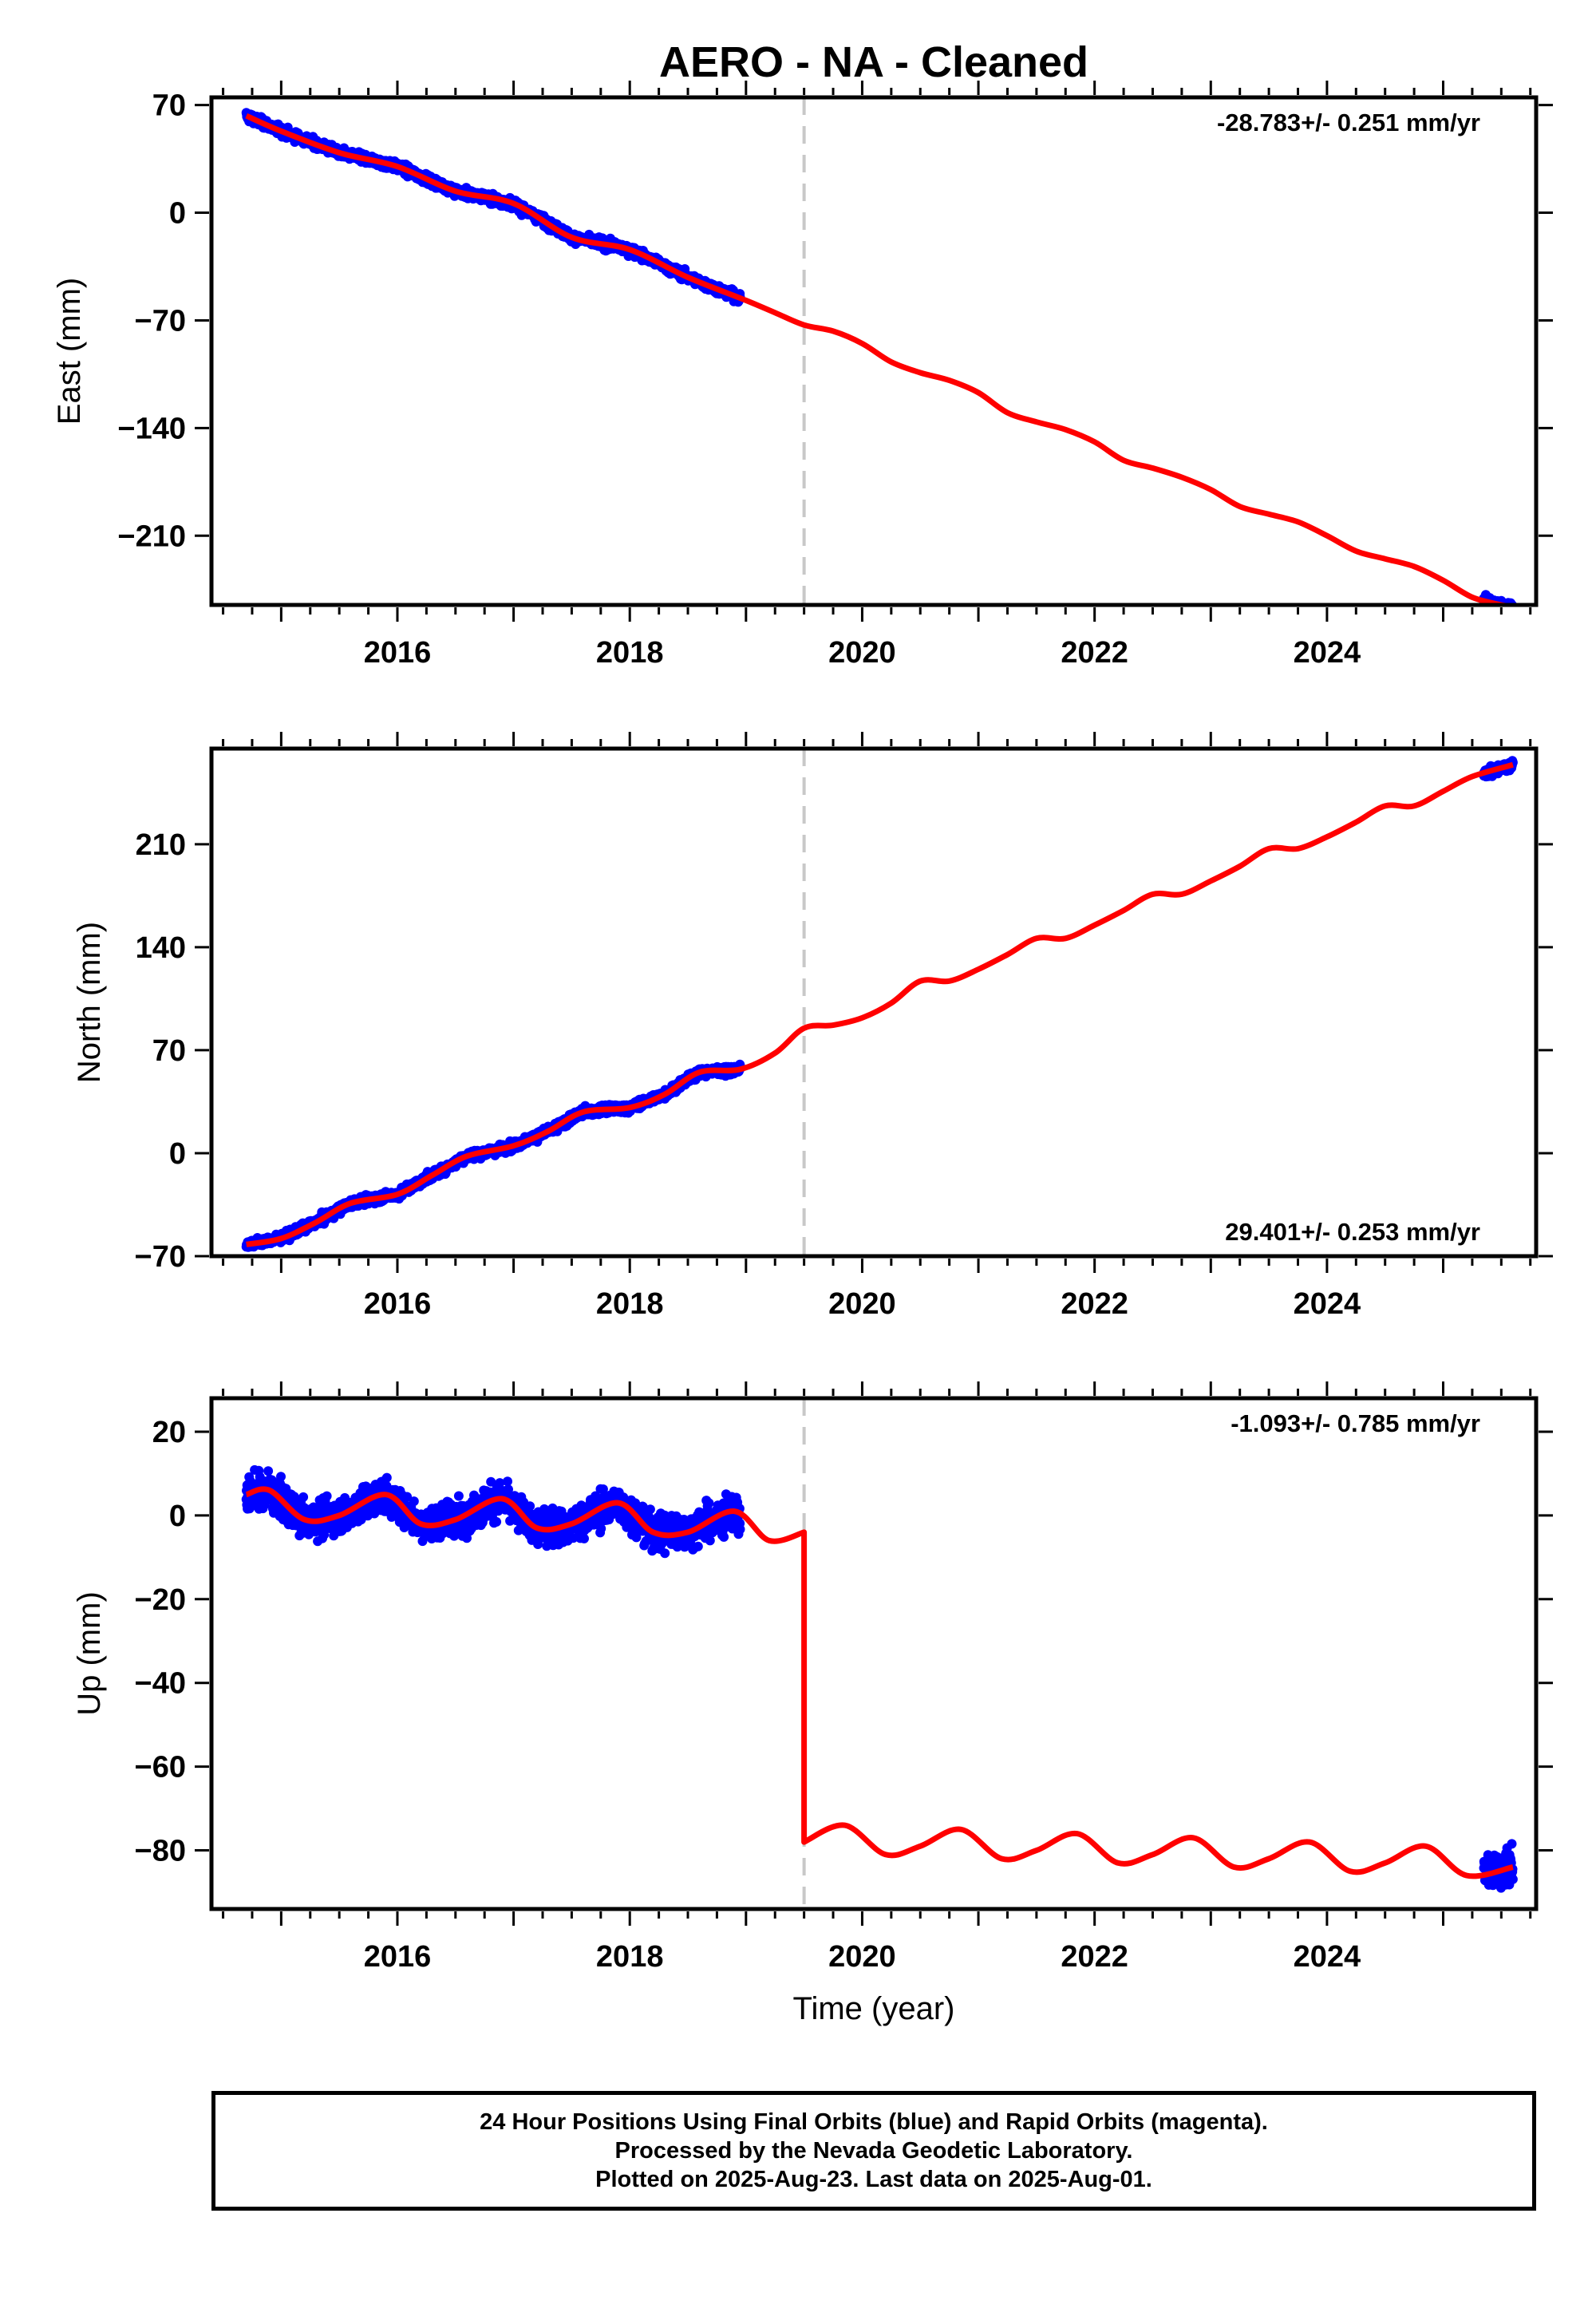  I want to click on y-tick-label: −140, so click(151, 428).